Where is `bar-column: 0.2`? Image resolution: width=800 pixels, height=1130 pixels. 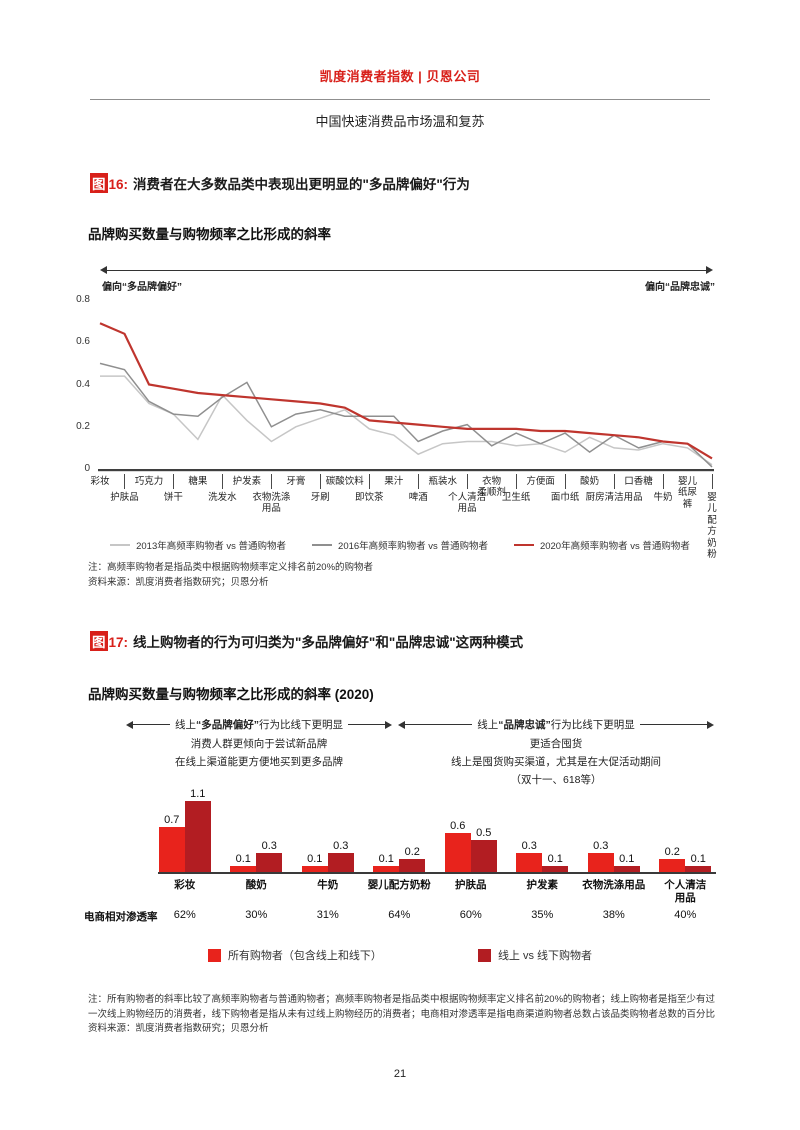 bar-column: 0.2 is located at coordinates (412, 859).